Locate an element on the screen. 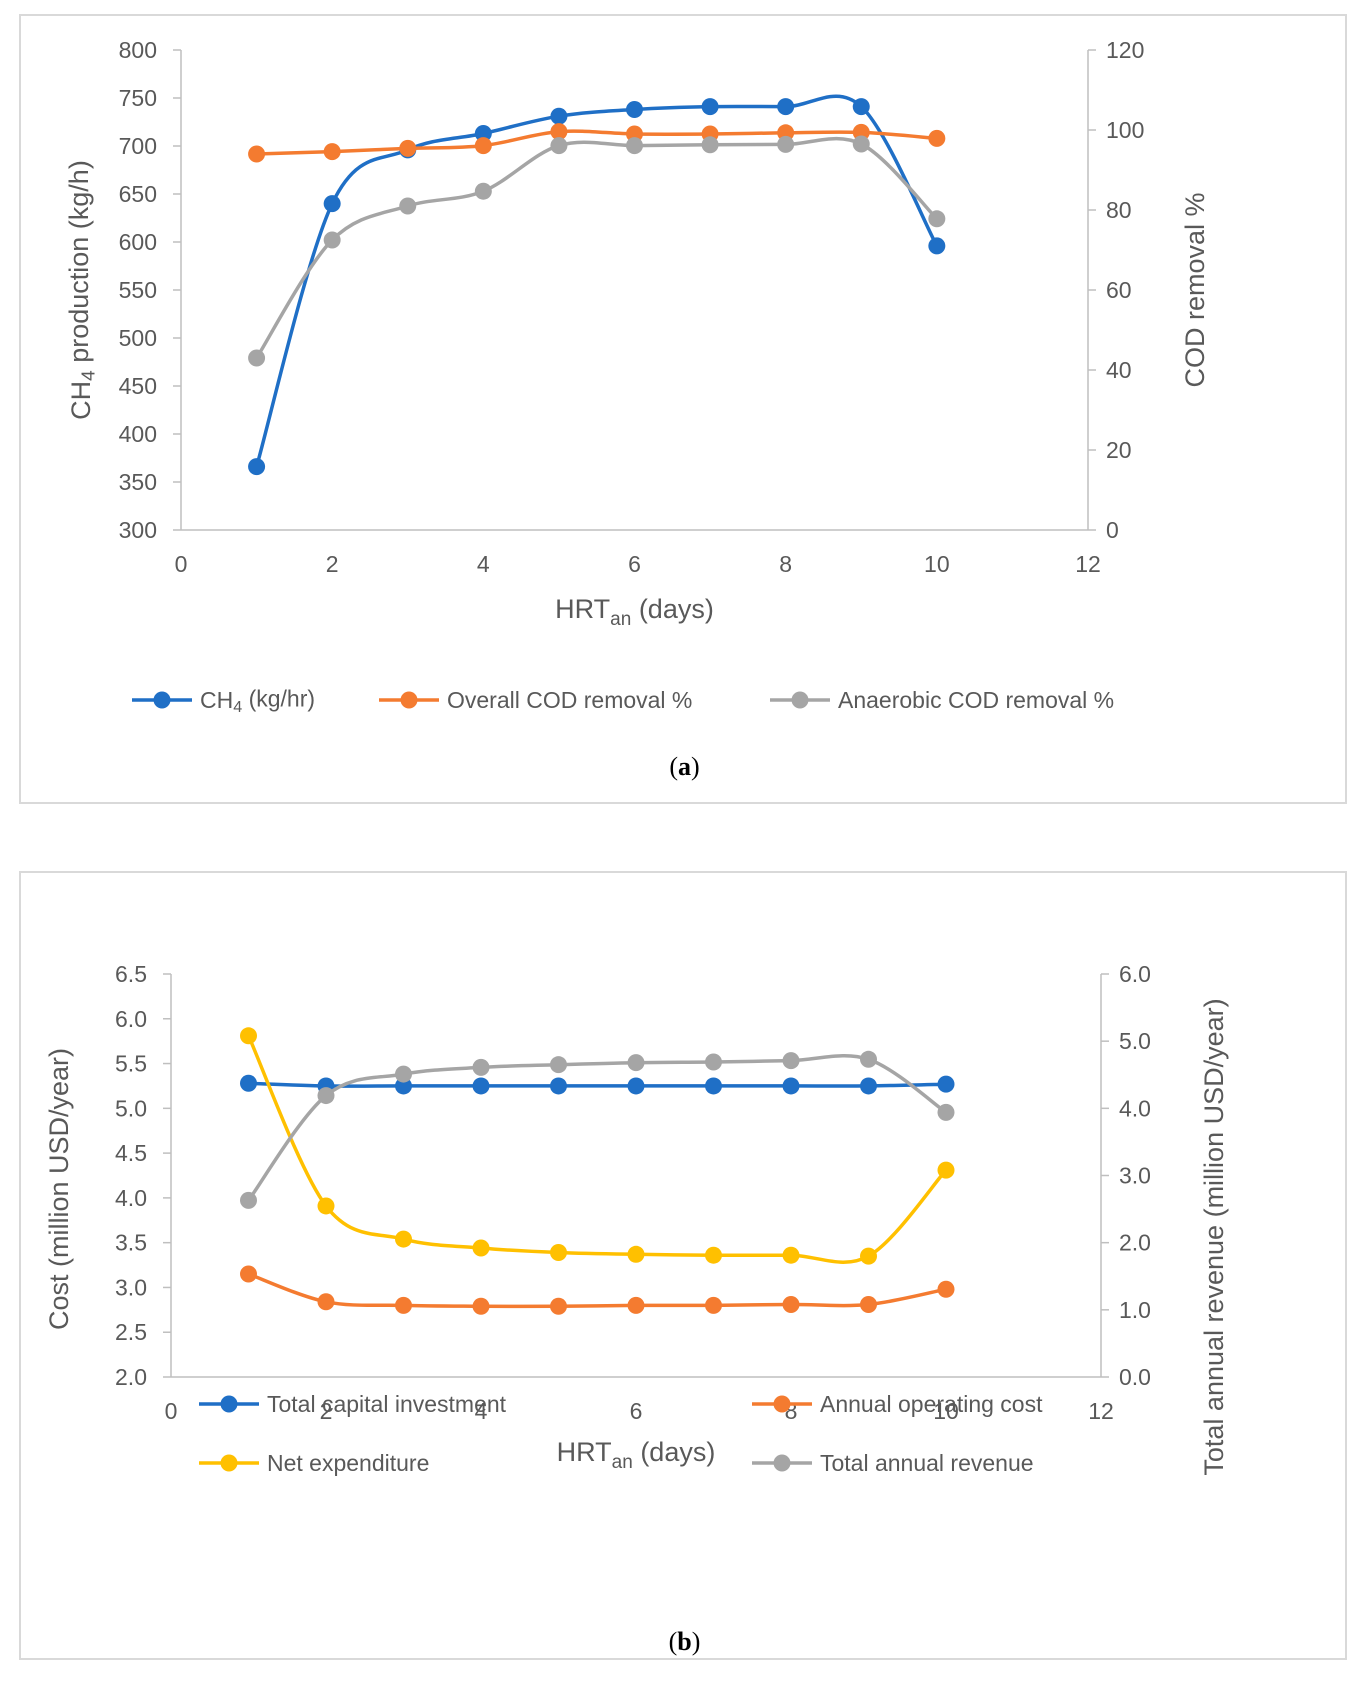 Image resolution: width=1369 pixels, height=1696 pixels. y-right-tick-label: 4.0 is located at coordinates (1135, 1108).